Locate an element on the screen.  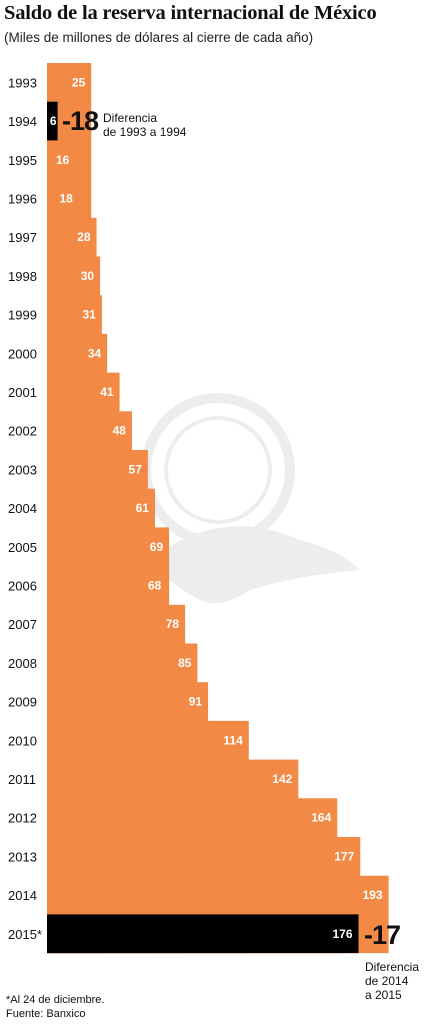
value-label-1993: 25 is located at coordinates (79, 82).